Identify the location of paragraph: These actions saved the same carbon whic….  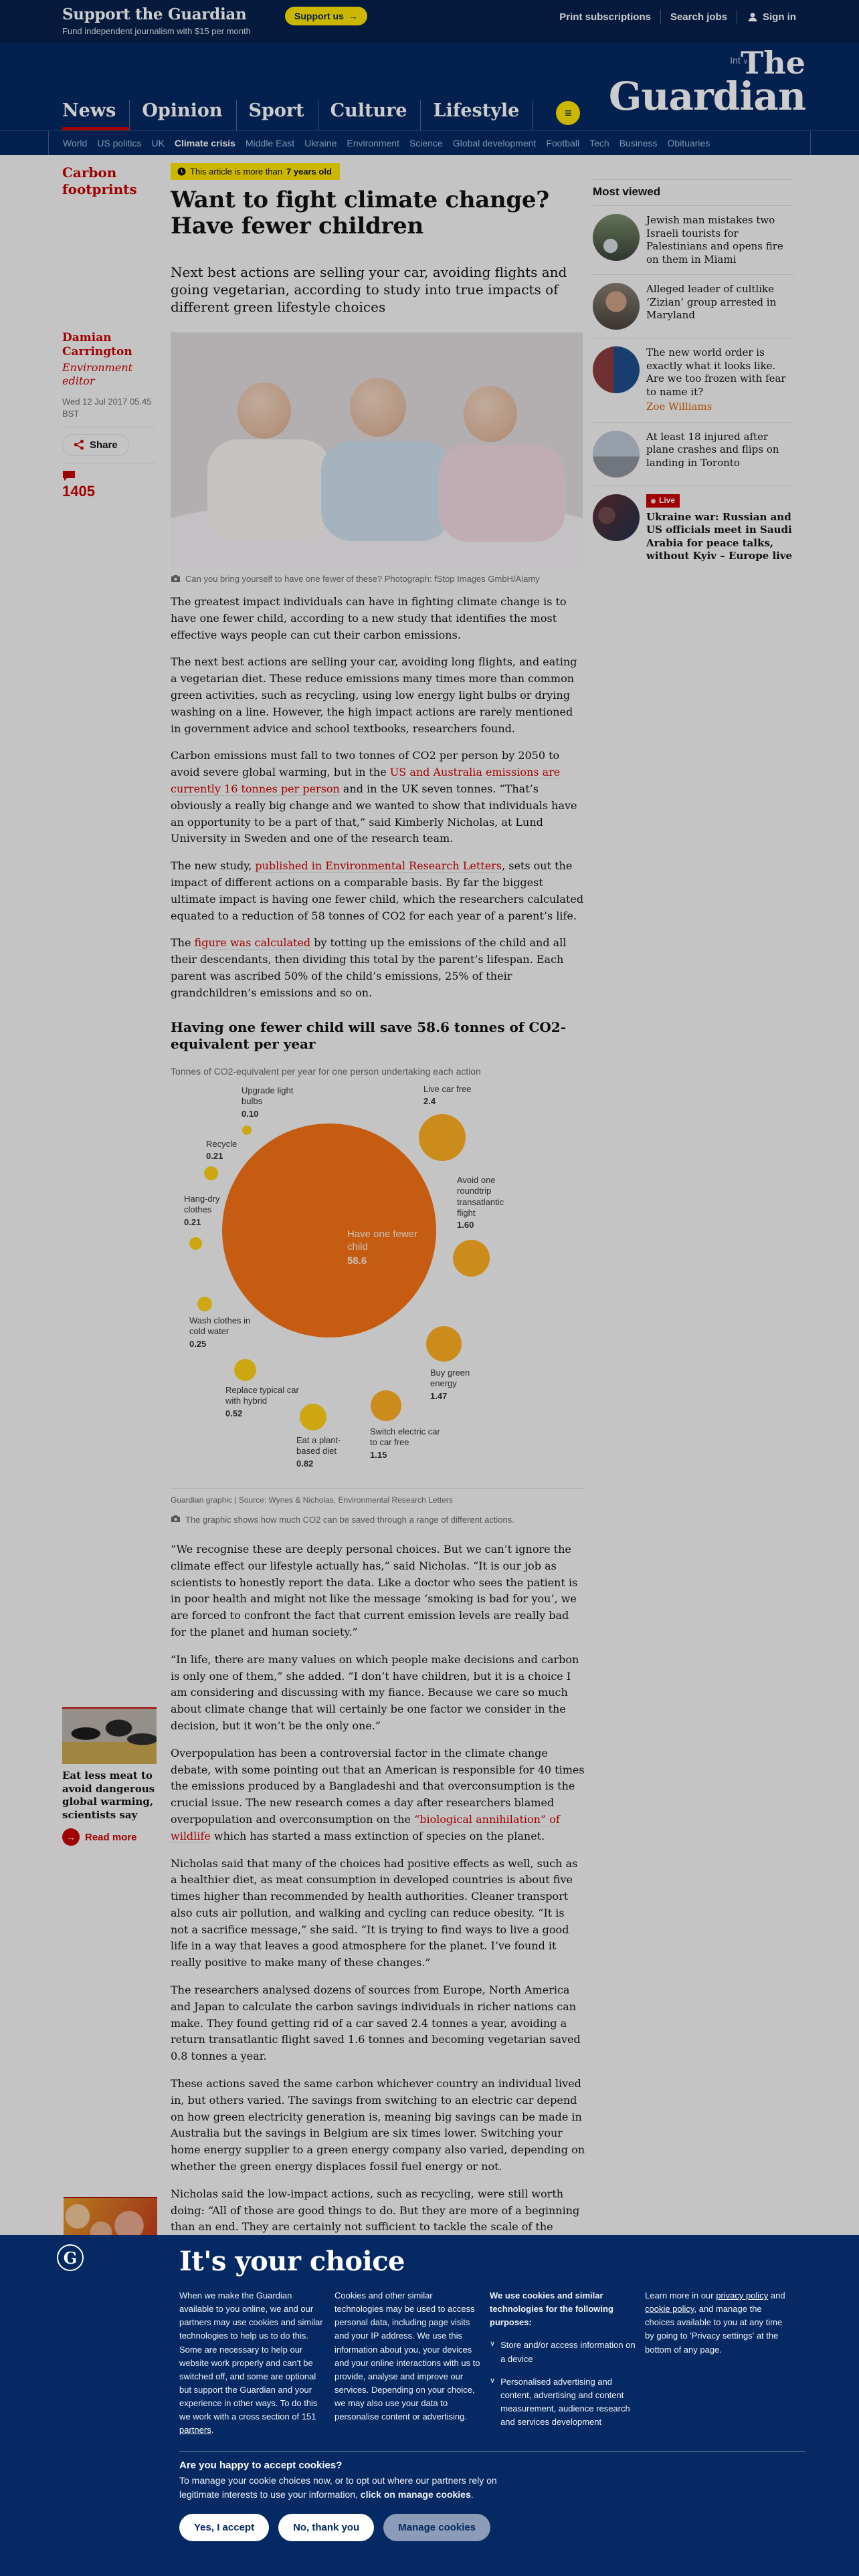
(378, 2125).